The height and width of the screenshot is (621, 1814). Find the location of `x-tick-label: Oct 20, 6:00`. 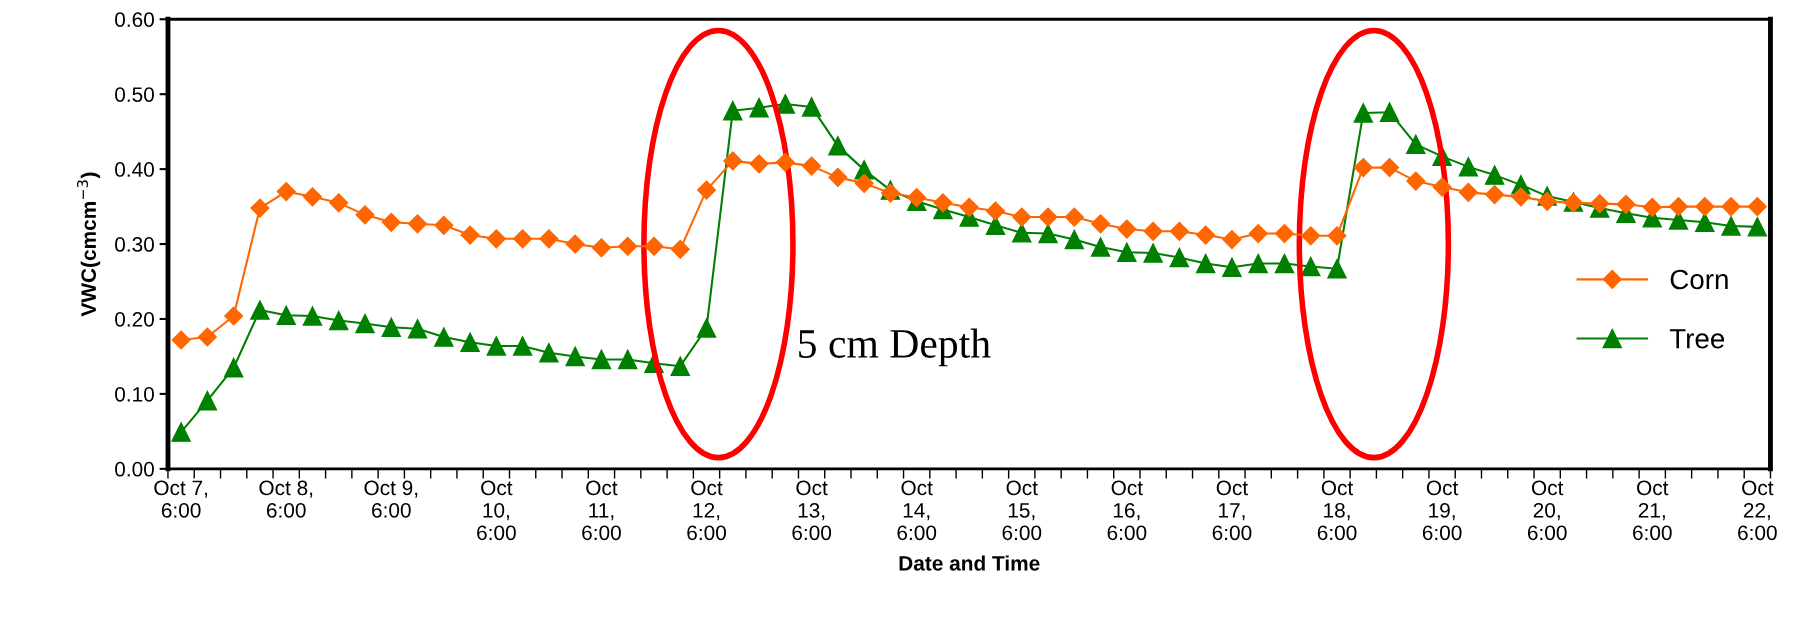

x-tick-label: Oct 20, 6:00 is located at coordinates (1547, 510).